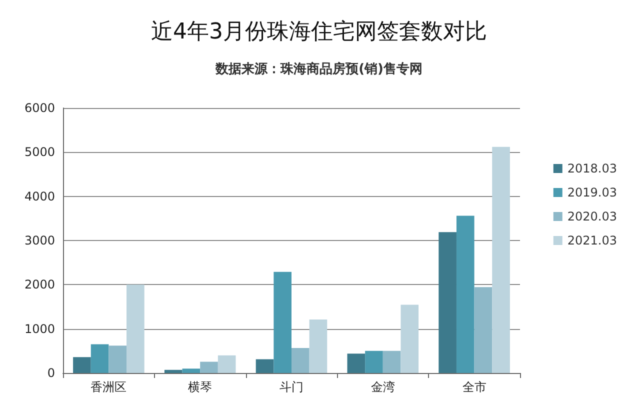  What do you see at coordinates (474, 387) in the screenshot?
I see `x-tick-label: 全市` at bounding box center [474, 387].